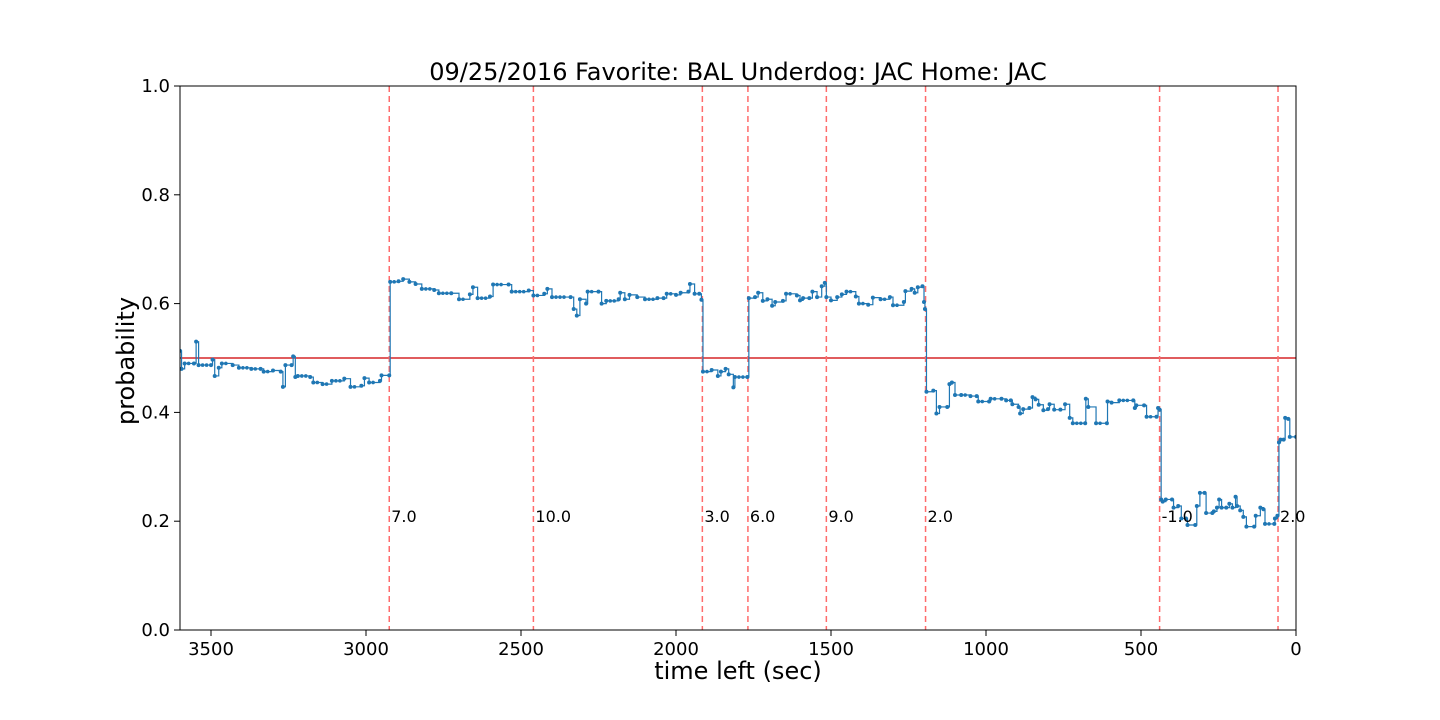 The image size is (1440, 720). What do you see at coordinates (840, 516) in the screenshot?
I see `event-label: 9.0` at bounding box center [840, 516].